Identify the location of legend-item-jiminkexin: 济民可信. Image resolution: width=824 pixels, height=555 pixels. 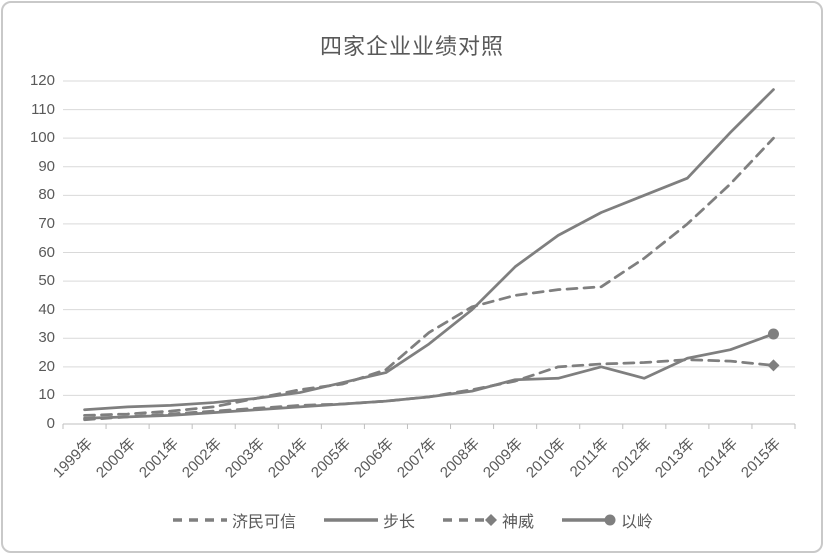
(233, 520).